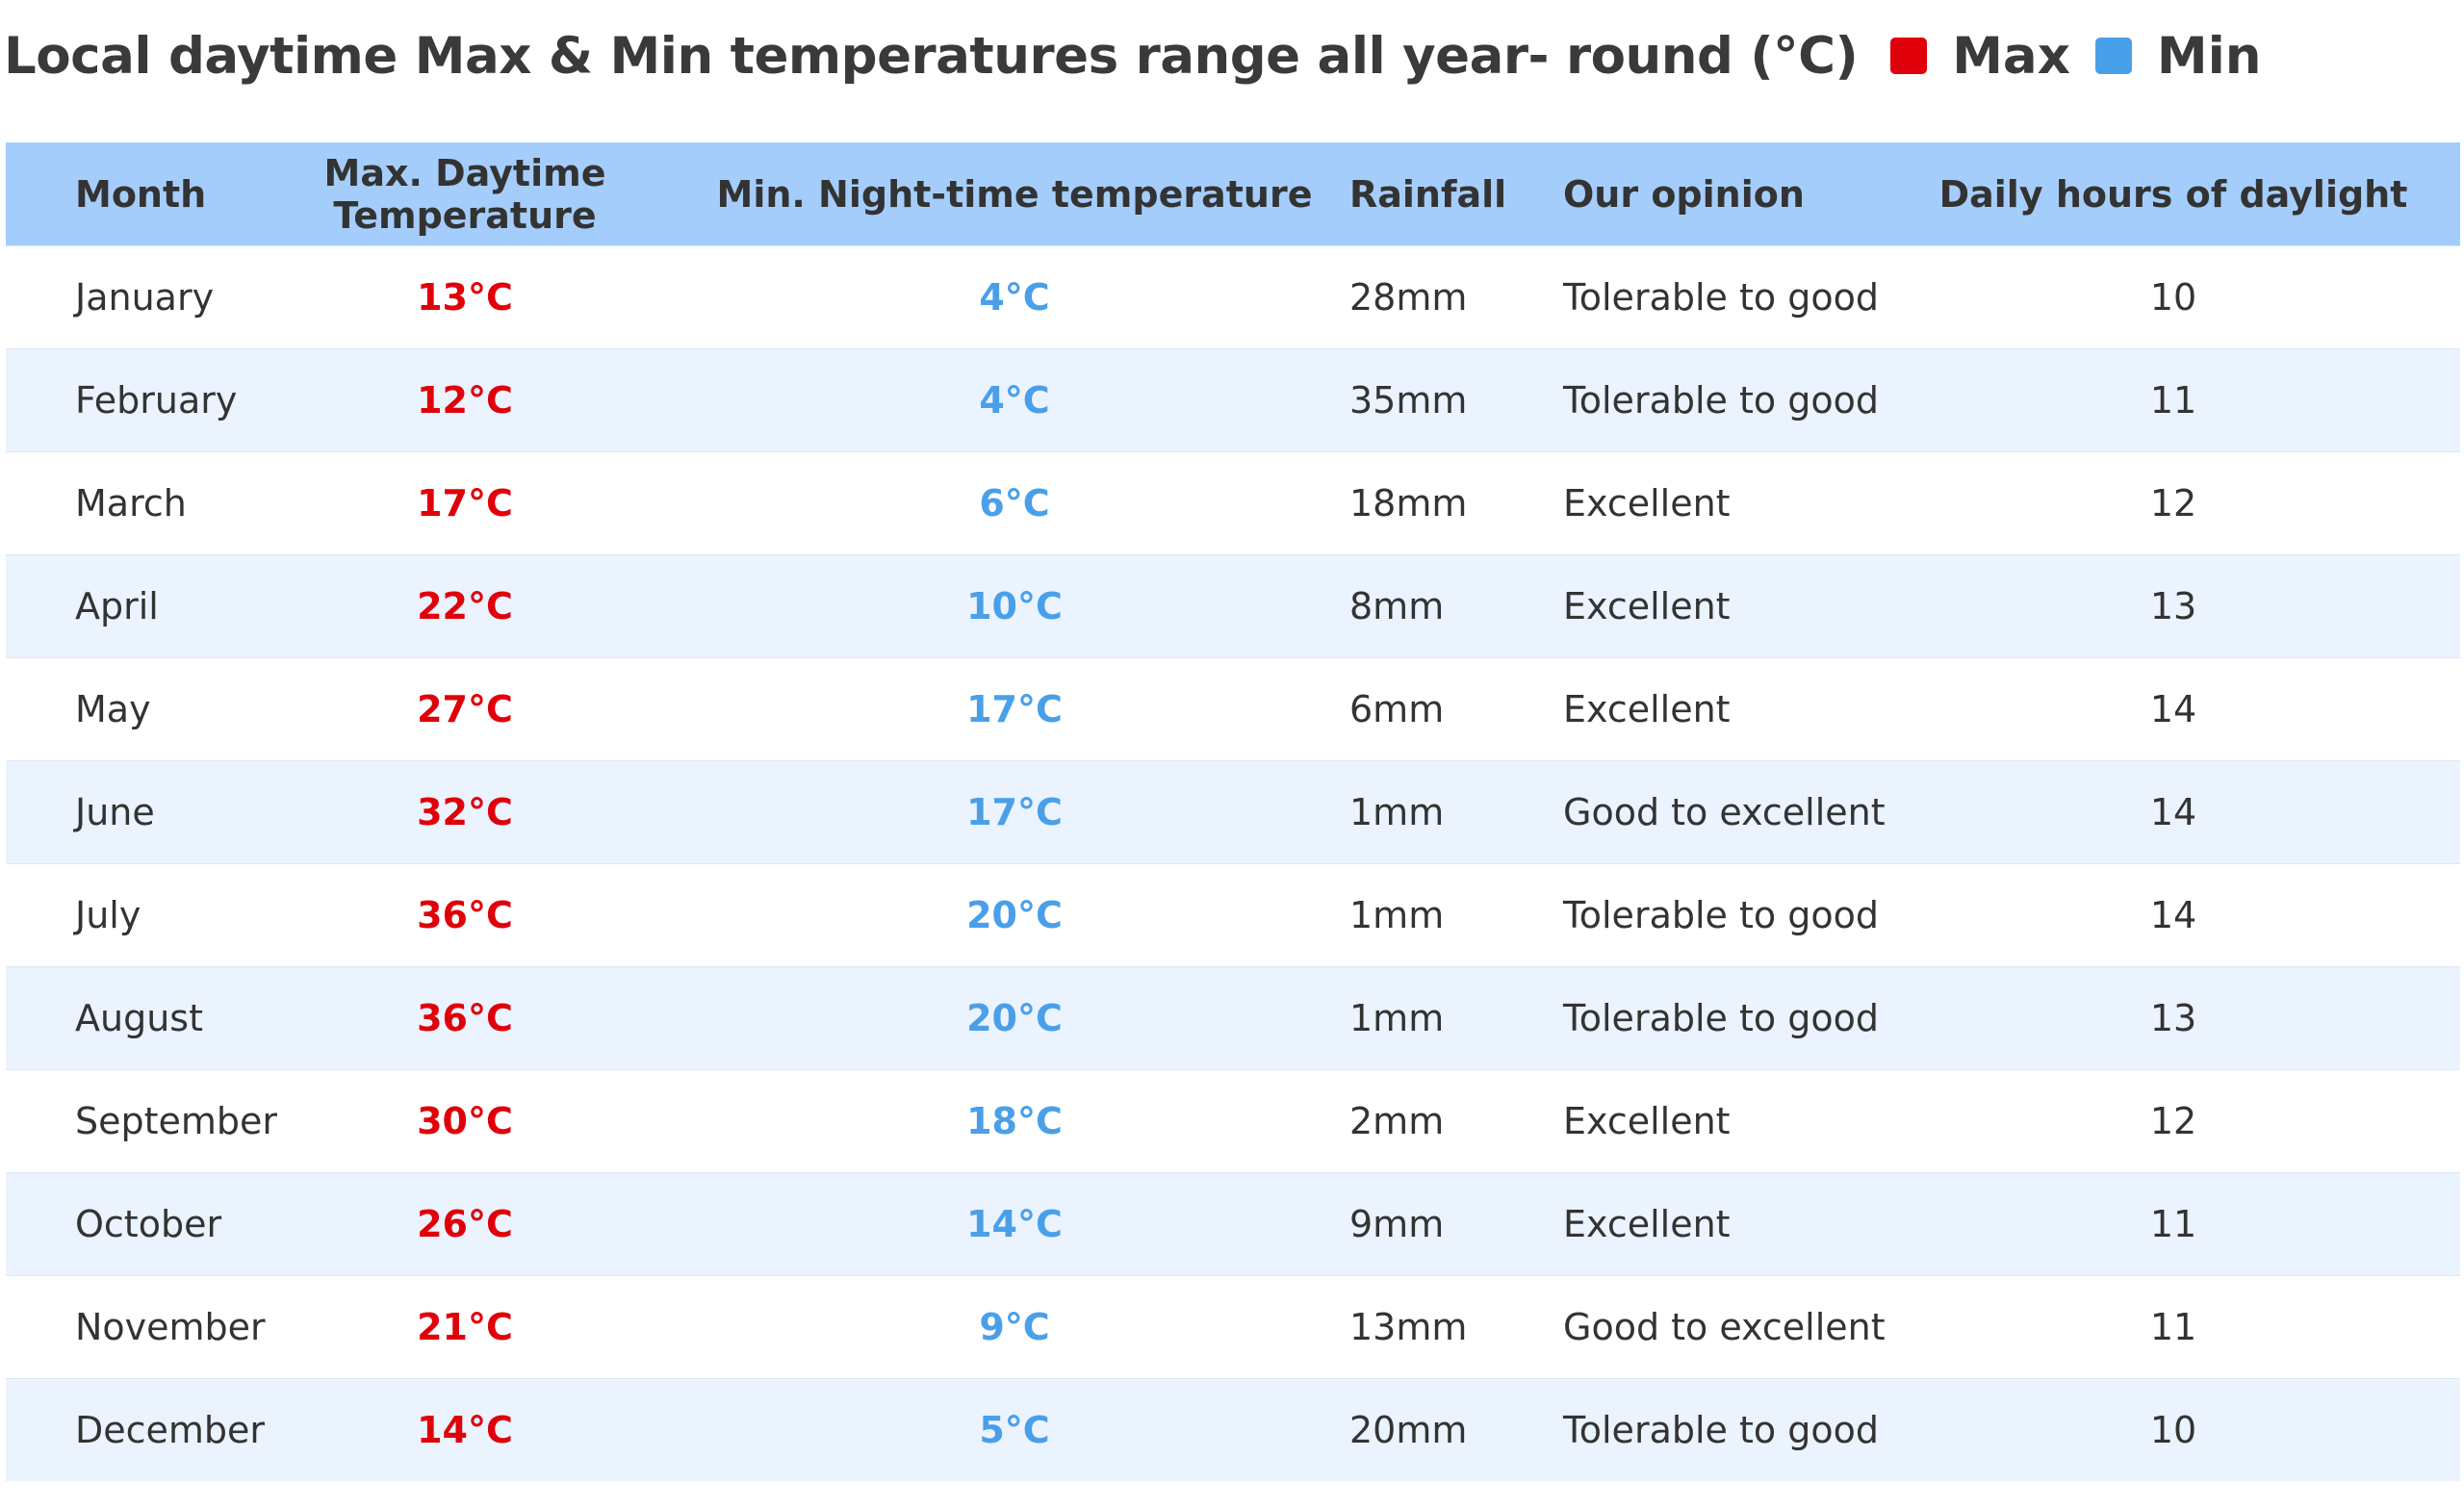 Image resolution: width=2464 pixels, height=1509 pixels. Describe the element at coordinates (136, 1327) in the screenshot. I see `cell-month: November` at that location.